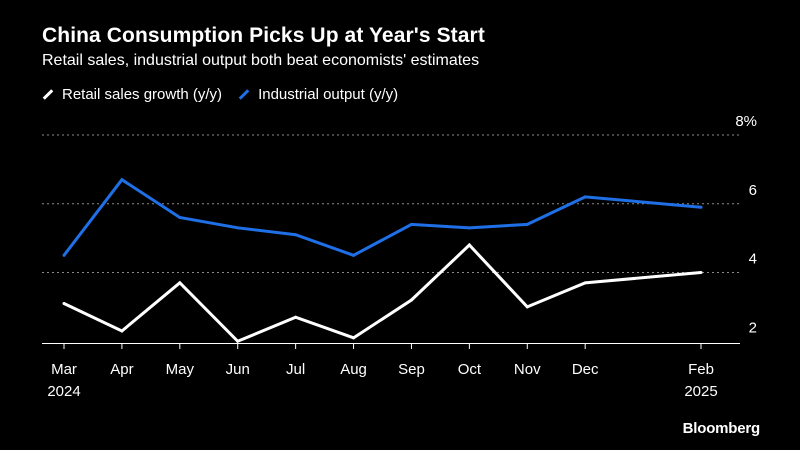  What do you see at coordinates (63, 391) in the screenshot?
I see `x-tick-sublabel-mar: 2024` at bounding box center [63, 391].